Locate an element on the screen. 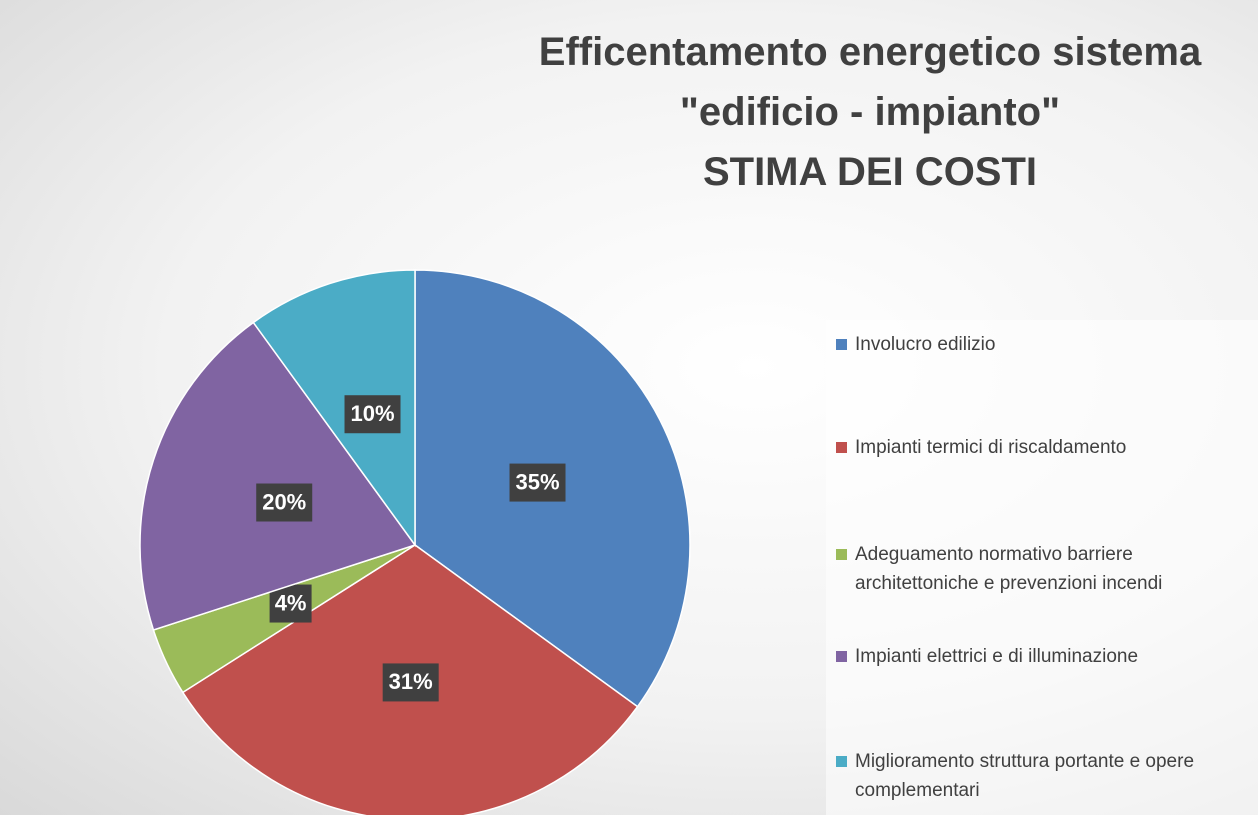 The height and width of the screenshot is (815, 1258). chart-title: STIMA DEI COSTI is located at coordinates (870, 172).